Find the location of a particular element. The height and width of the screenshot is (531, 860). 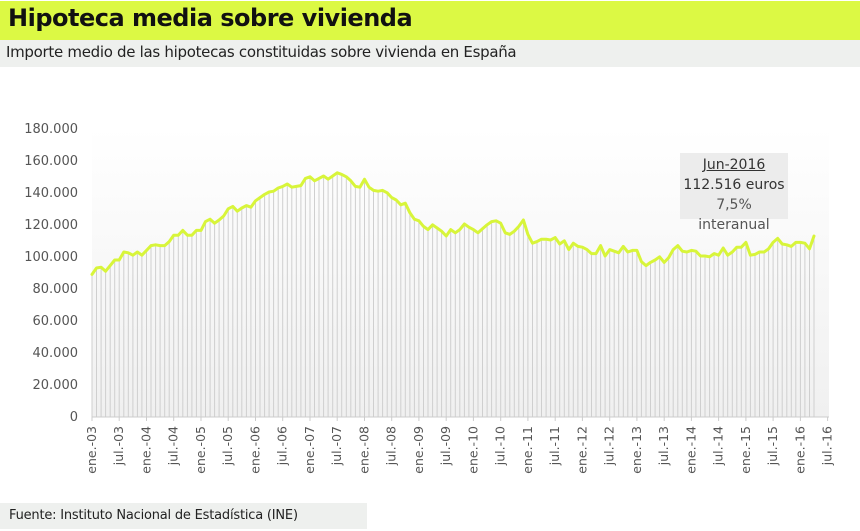

annotation-callout: Jun-2016 112.516 euros 7,5% interanual is located at coordinates (734, 193).